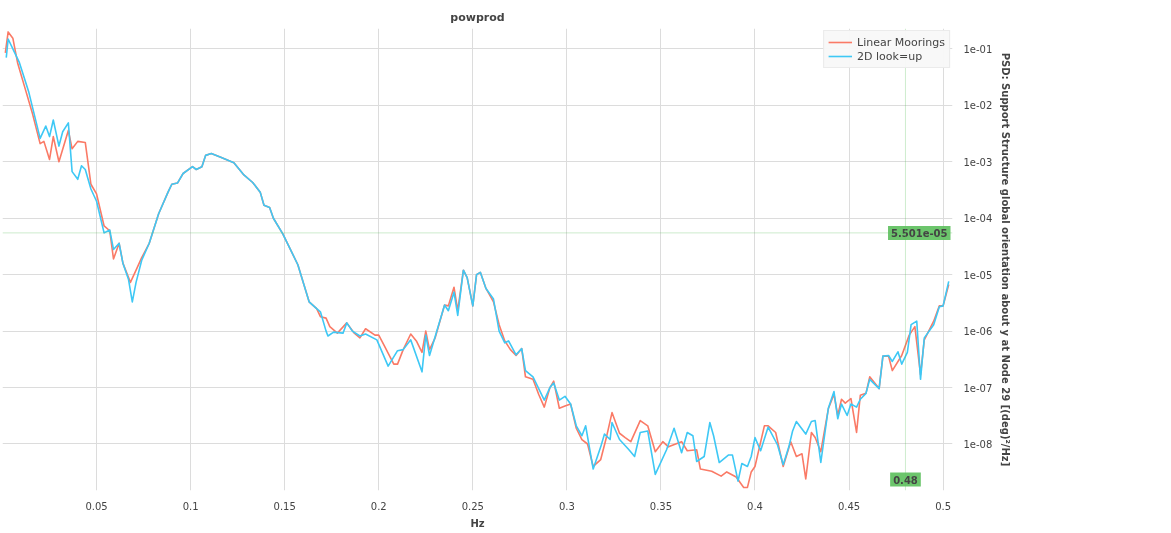 The height and width of the screenshot is (533, 1171). I want to click on x-tick-label: 0.35, so click(661, 506).